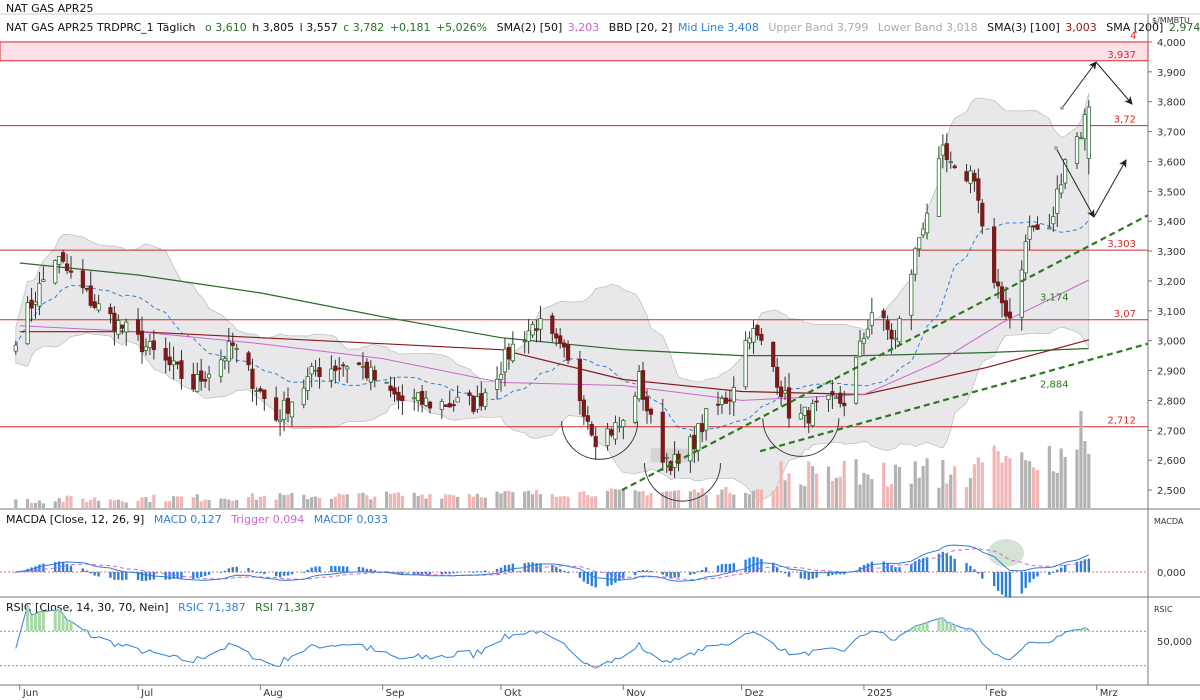  What do you see at coordinates (927, 27) in the screenshot?
I see `bbd-lower-value: Lower Band 3,018` at bounding box center [927, 27].